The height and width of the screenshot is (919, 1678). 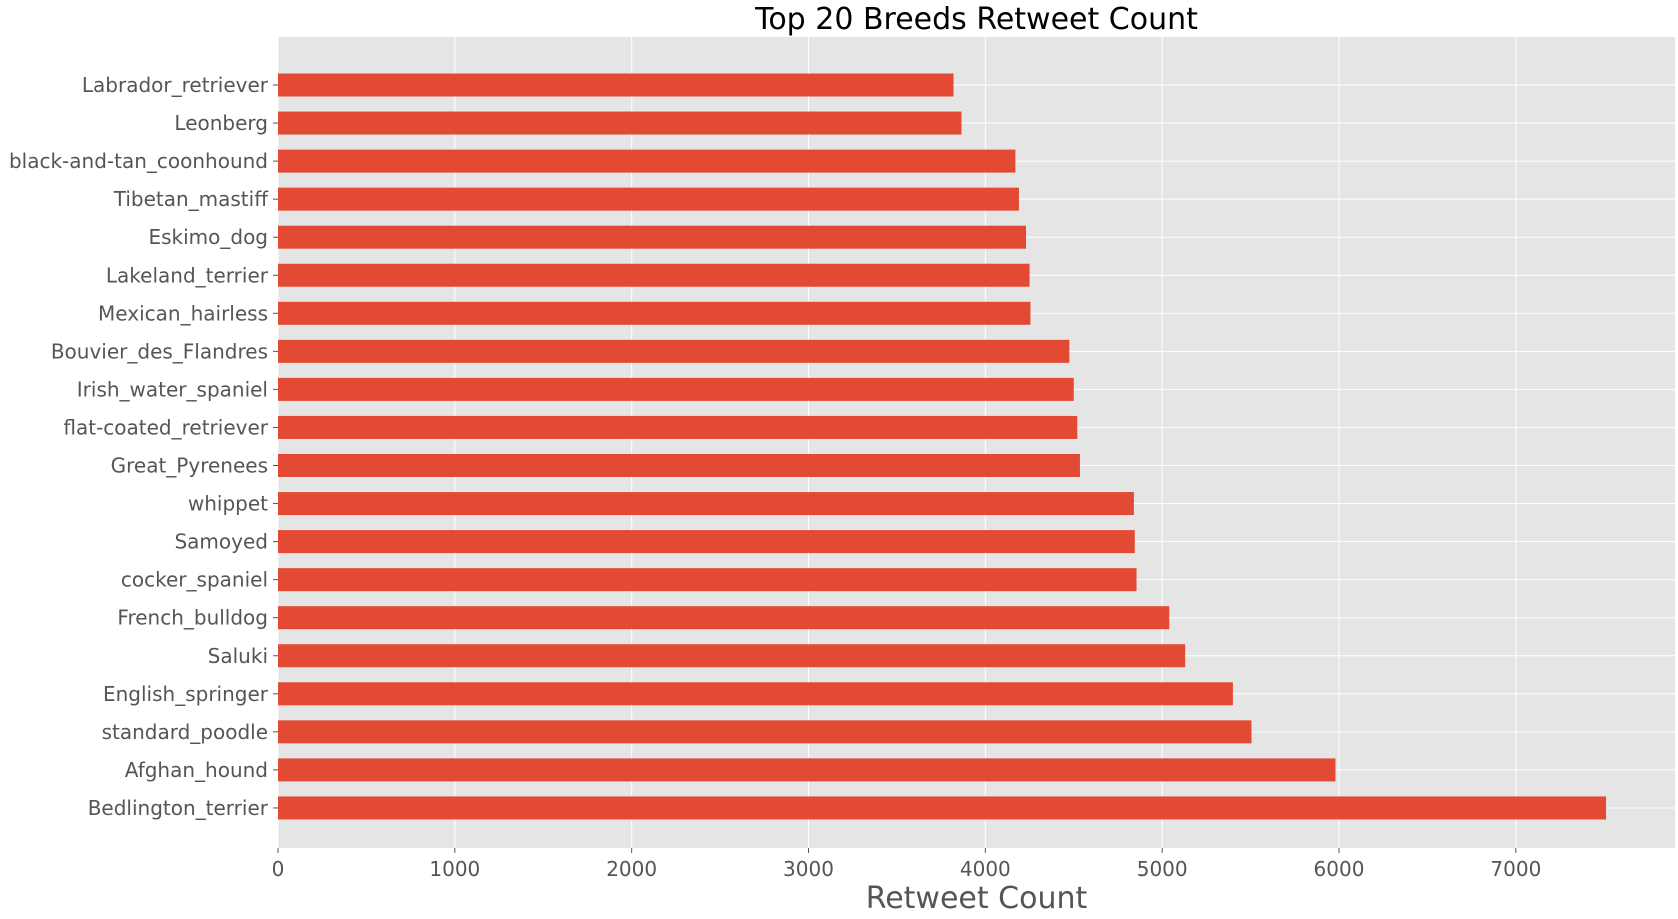 What do you see at coordinates (186, 694) in the screenshot?
I see `y-category-label: English_springer` at bounding box center [186, 694].